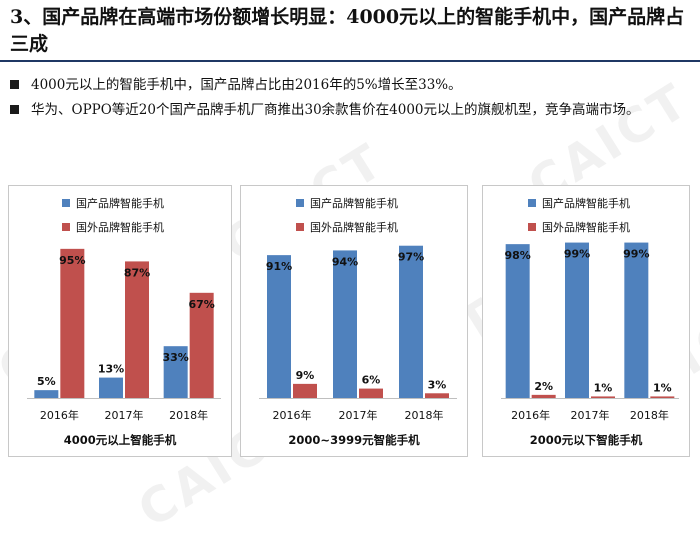 The width and height of the screenshot is (700, 539). I want to click on data-label: 91%, so click(279, 266).